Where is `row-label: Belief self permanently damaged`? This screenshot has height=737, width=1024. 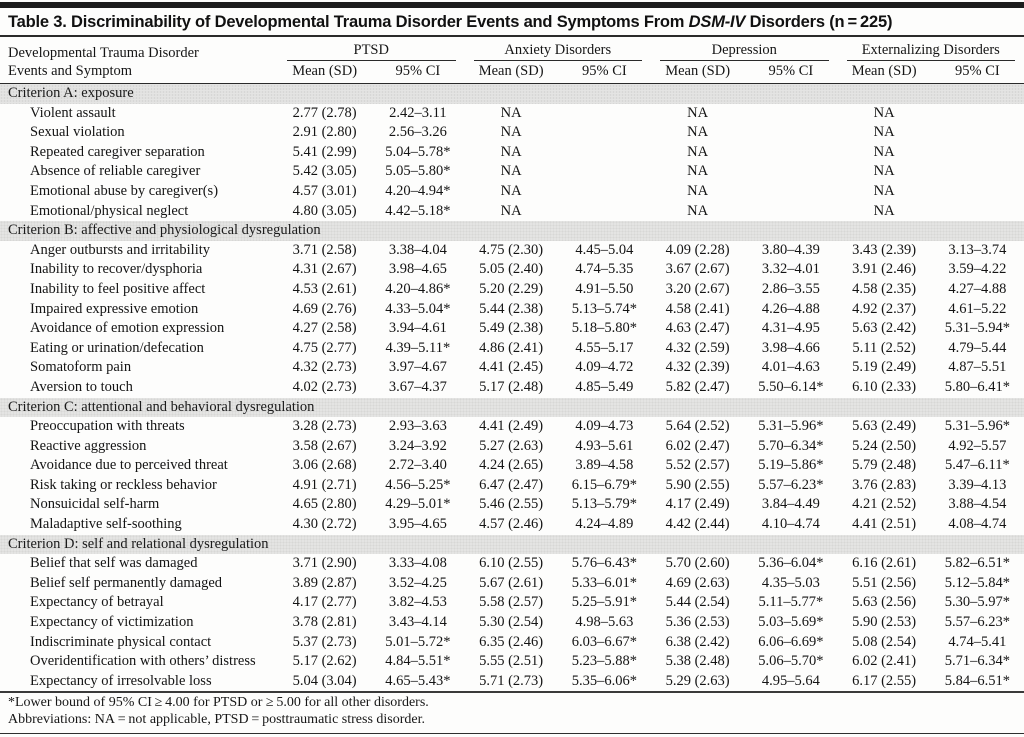 row-label: Belief self permanently damaged is located at coordinates (126, 582).